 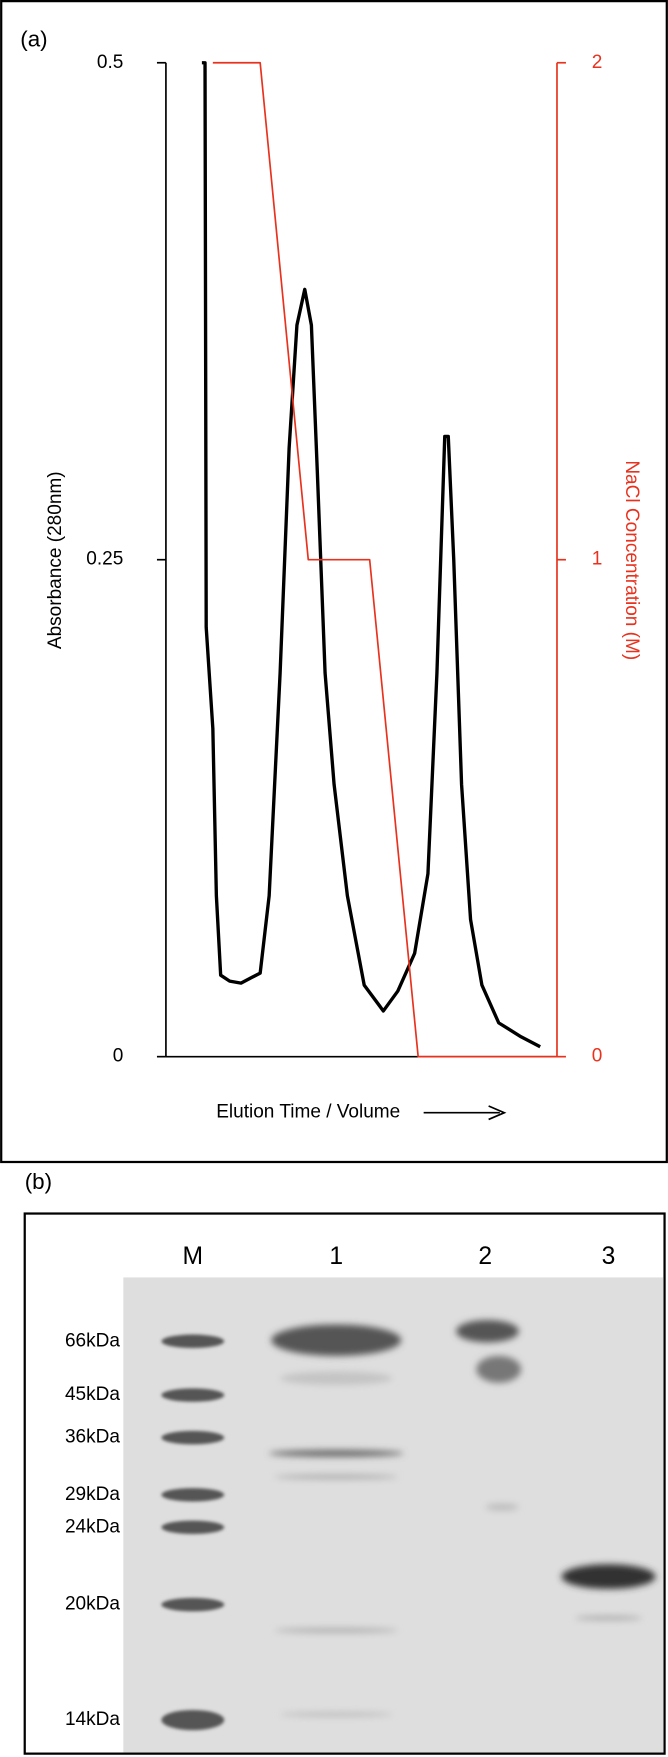 I want to click on y-tick-label: 0, so click(x=118, y=1056).